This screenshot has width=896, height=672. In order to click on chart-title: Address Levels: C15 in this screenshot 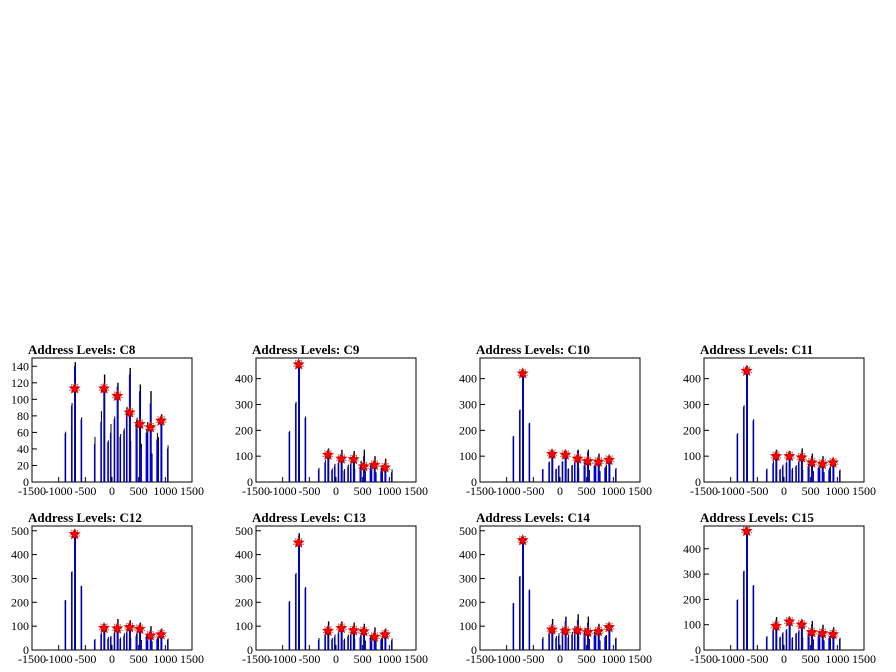, I will do `click(757, 517)`.